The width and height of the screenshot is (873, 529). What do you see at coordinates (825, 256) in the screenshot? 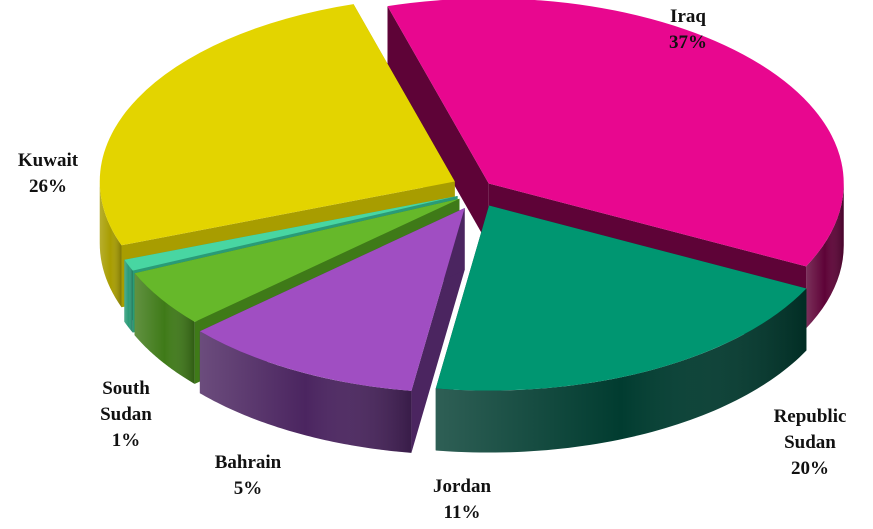
I see `slice-rim-shade-iraq` at bounding box center [825, 256].